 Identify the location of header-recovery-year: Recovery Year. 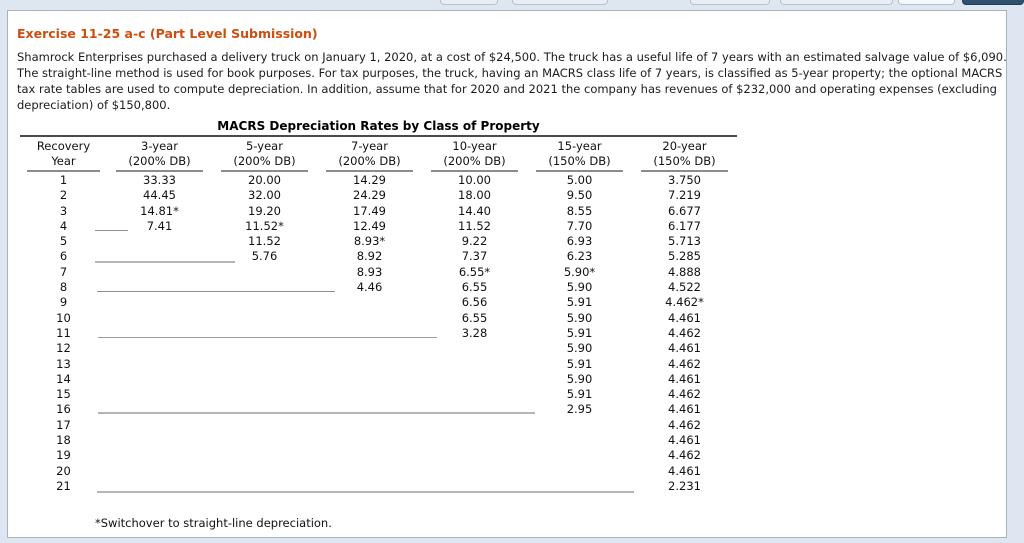
(63, 155).